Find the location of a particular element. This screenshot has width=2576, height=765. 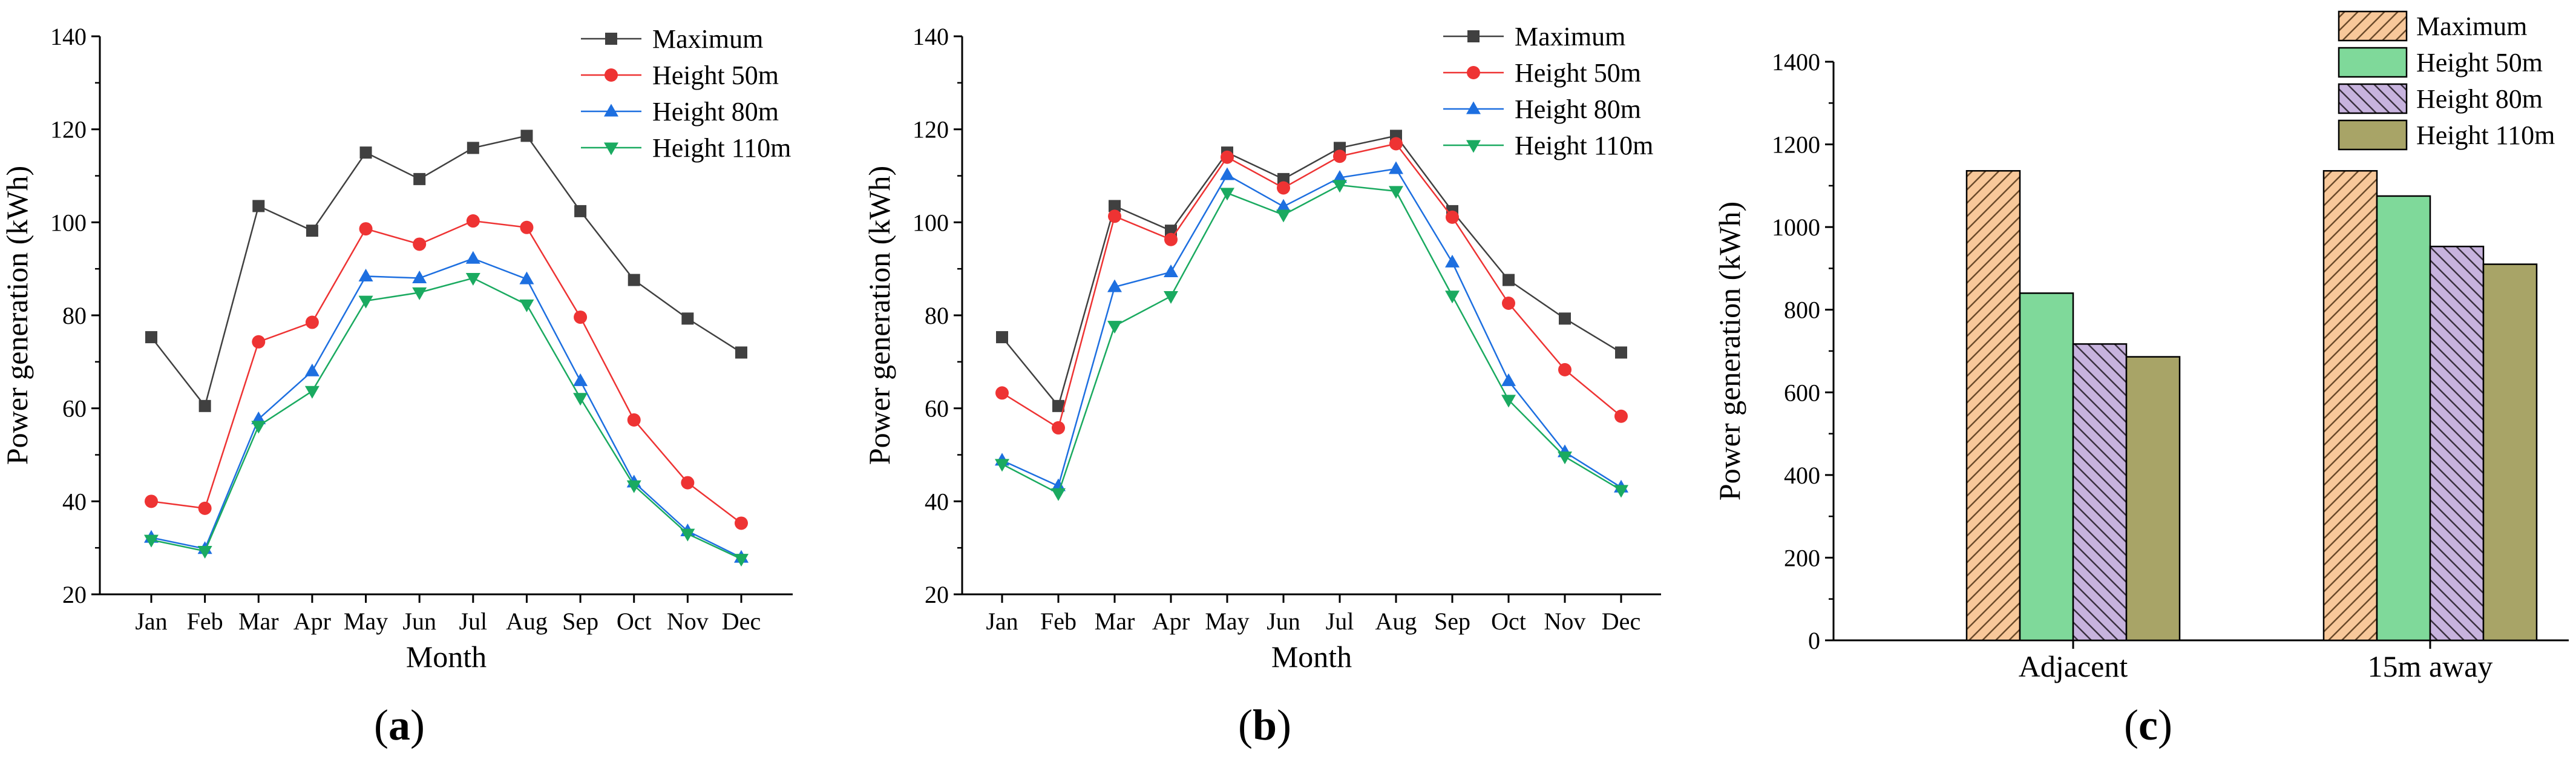

legend-entry-height-50m: Height 50m is located at coordinates (1578, 73).